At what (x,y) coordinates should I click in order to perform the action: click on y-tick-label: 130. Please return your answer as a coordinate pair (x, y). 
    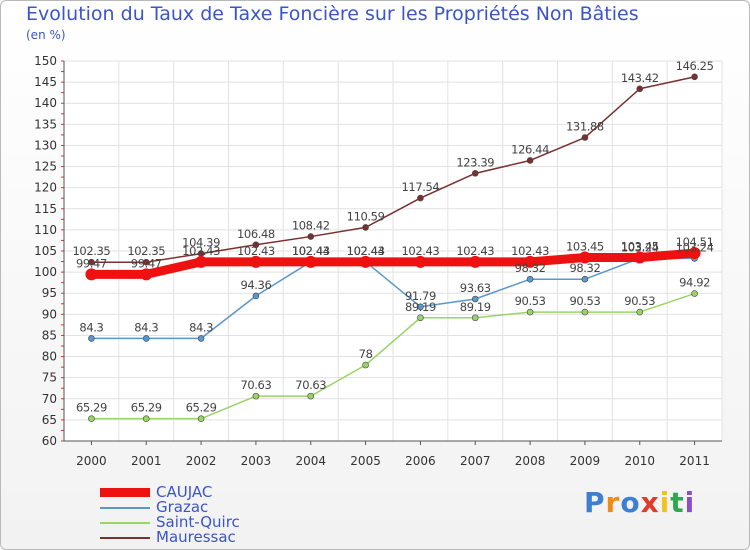
    Looking at the image, I should click on (45, 145).